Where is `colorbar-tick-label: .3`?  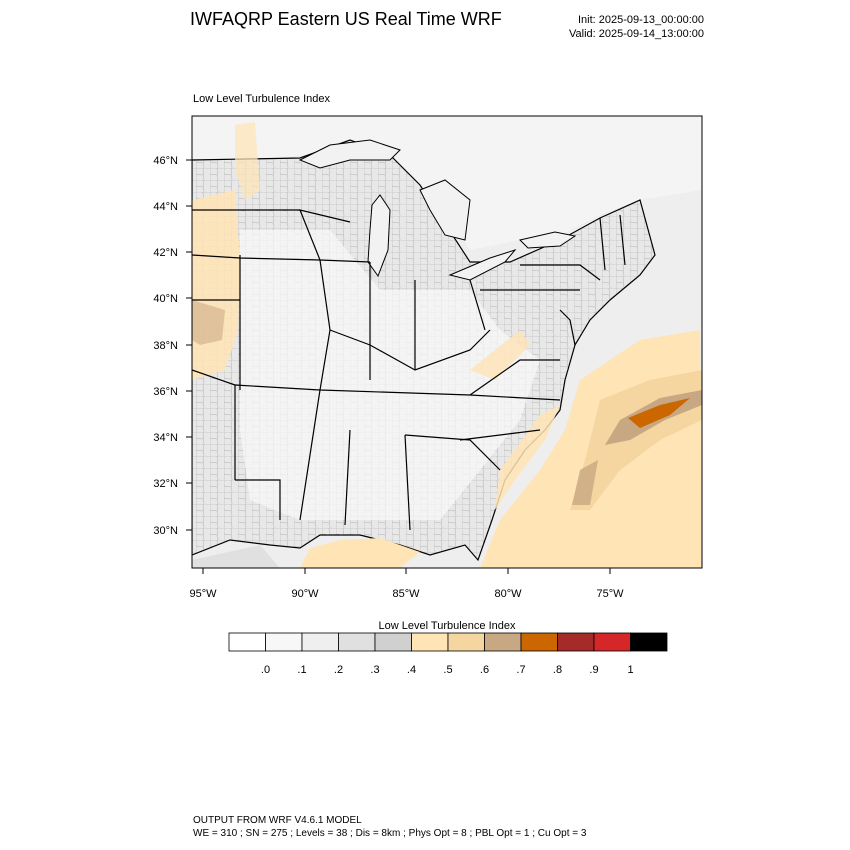
colorbar-tick-label: .3 is located at coordinates (374, 670).